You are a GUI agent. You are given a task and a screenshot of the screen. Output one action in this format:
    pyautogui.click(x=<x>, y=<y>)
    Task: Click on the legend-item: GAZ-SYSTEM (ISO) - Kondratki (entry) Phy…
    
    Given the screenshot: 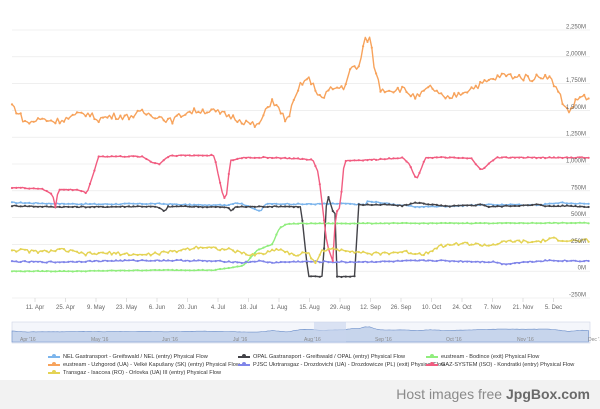 What is the action you would take?
    pyautogui.click(x=500, y=365)
    